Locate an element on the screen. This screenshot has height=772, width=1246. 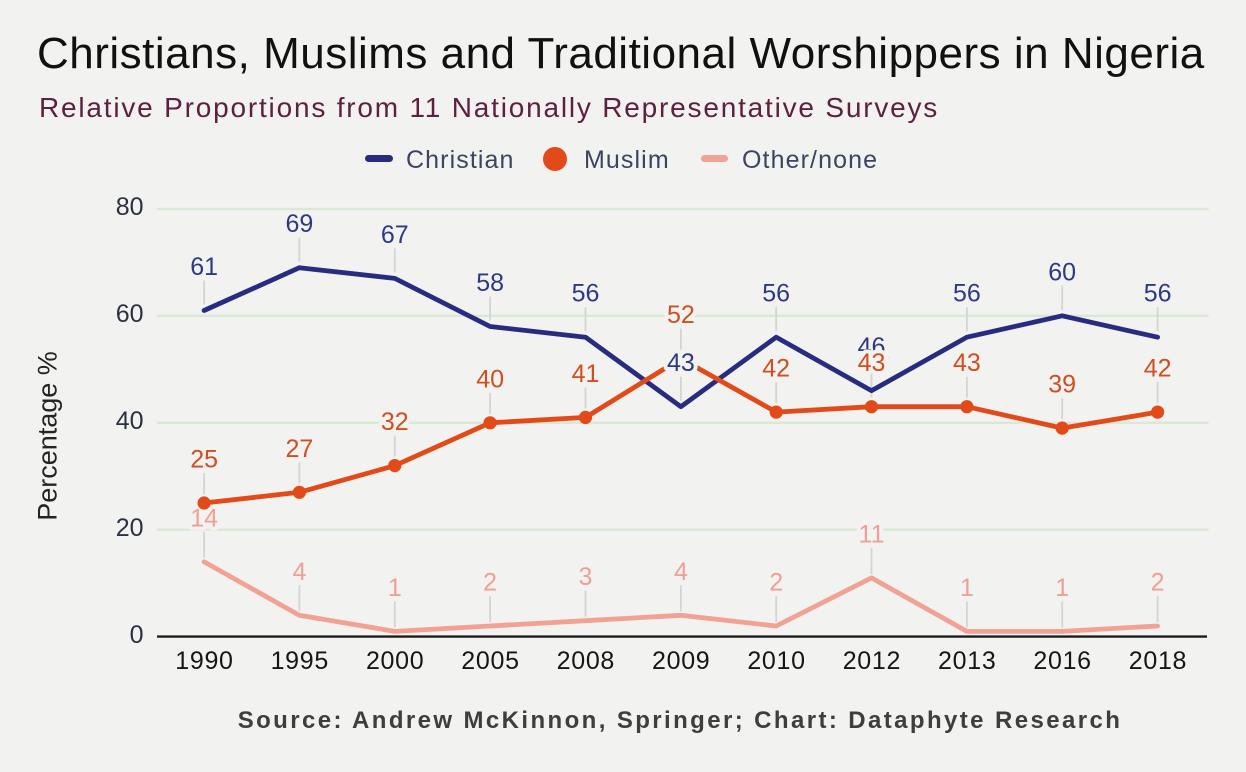
svg-text: 2012 is located at coordinates (872, 661).